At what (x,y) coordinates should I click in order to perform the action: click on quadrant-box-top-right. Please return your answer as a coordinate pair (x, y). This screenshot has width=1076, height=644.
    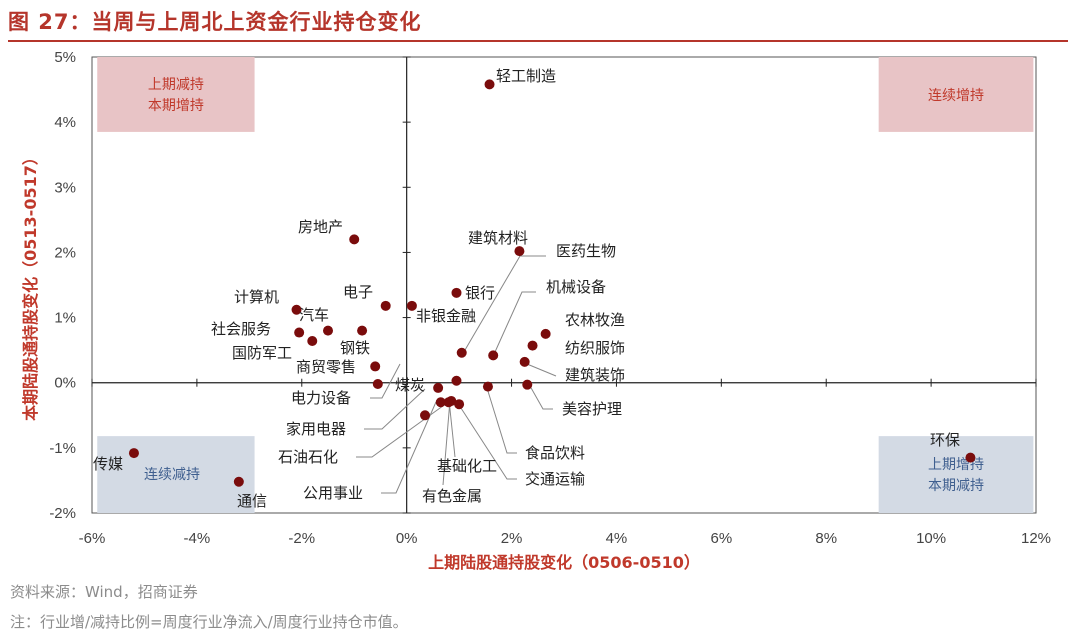
    Looking at the image, I should click on (956, 94).